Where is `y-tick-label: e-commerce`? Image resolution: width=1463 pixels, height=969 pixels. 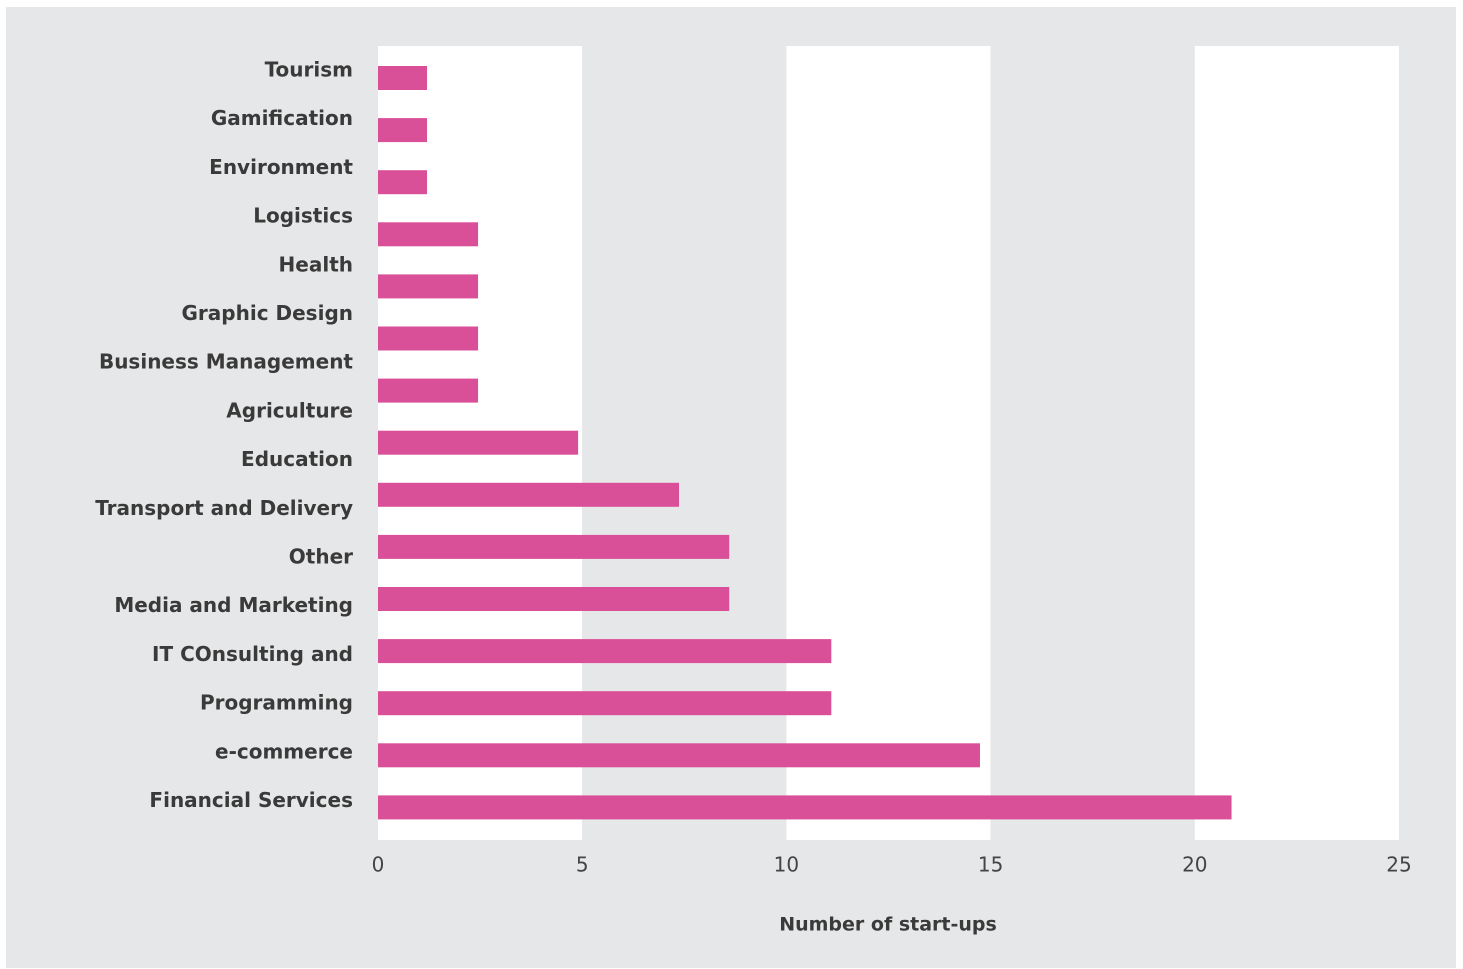
y-tick-label: e-commerce is located at coordinates (284, 751).